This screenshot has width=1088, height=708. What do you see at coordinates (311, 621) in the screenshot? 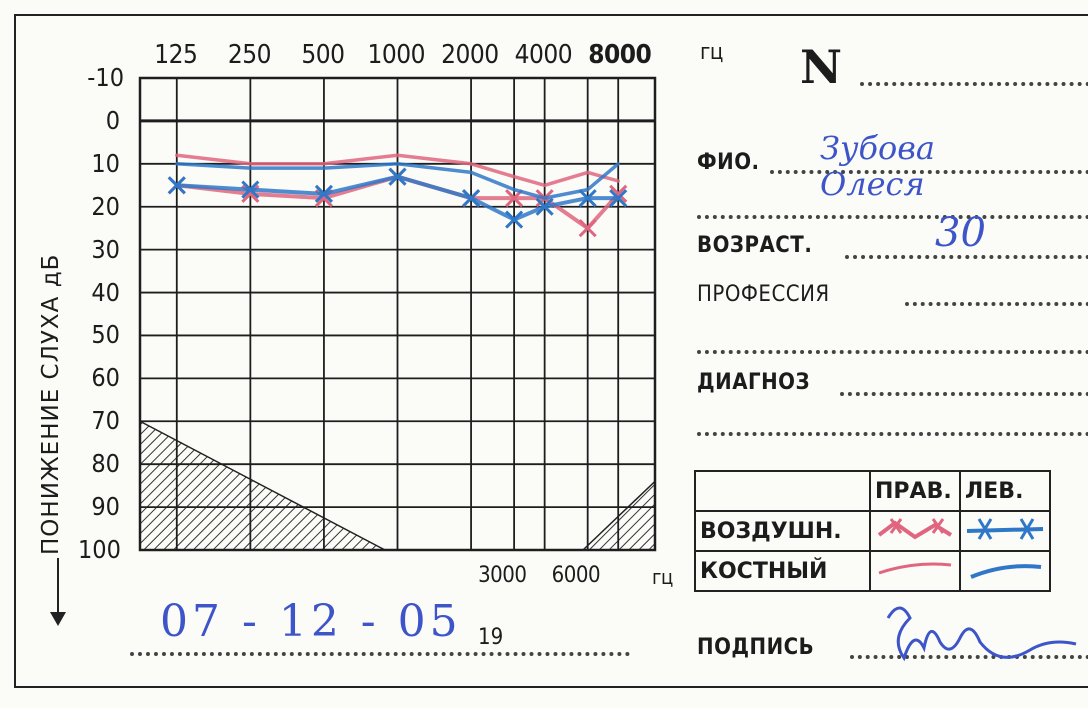
I see `exam-date: 07 - 12 - 05` at bounding box center [311, 621].